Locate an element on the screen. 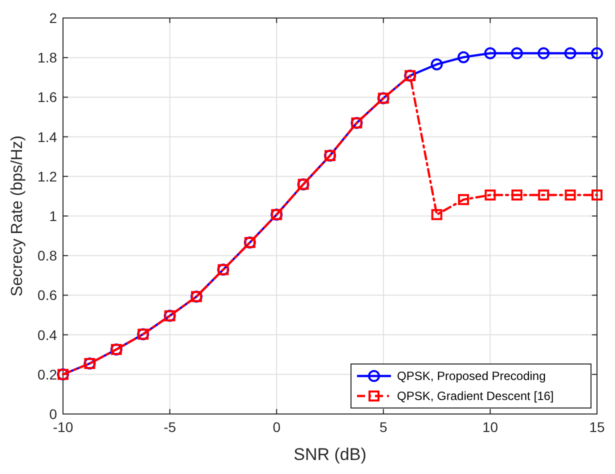 The height and width of the screenshot is (474, 615). y-tick-label: 0.4 is located at coordinates (48, 334).